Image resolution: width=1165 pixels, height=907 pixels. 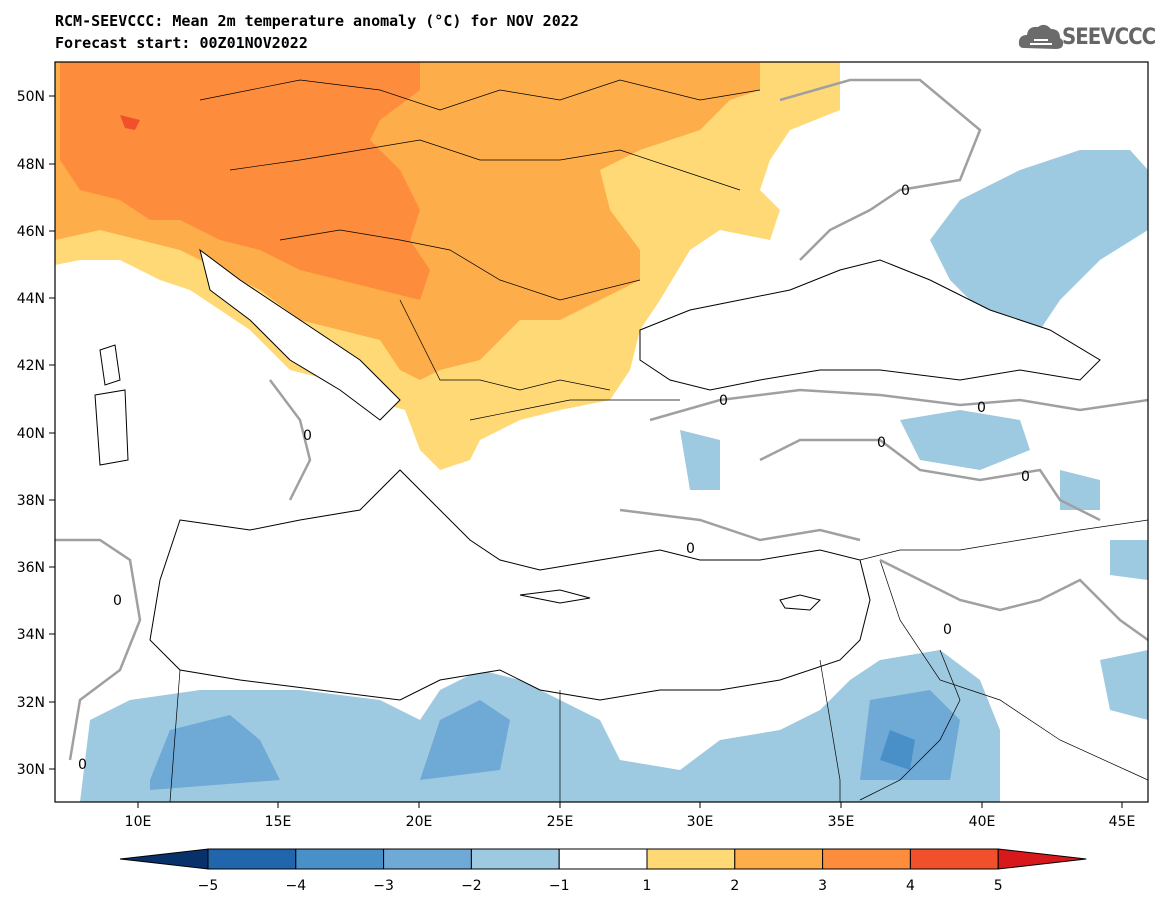 I want to click on lat-label: 42N, so click(x=31, y=366).